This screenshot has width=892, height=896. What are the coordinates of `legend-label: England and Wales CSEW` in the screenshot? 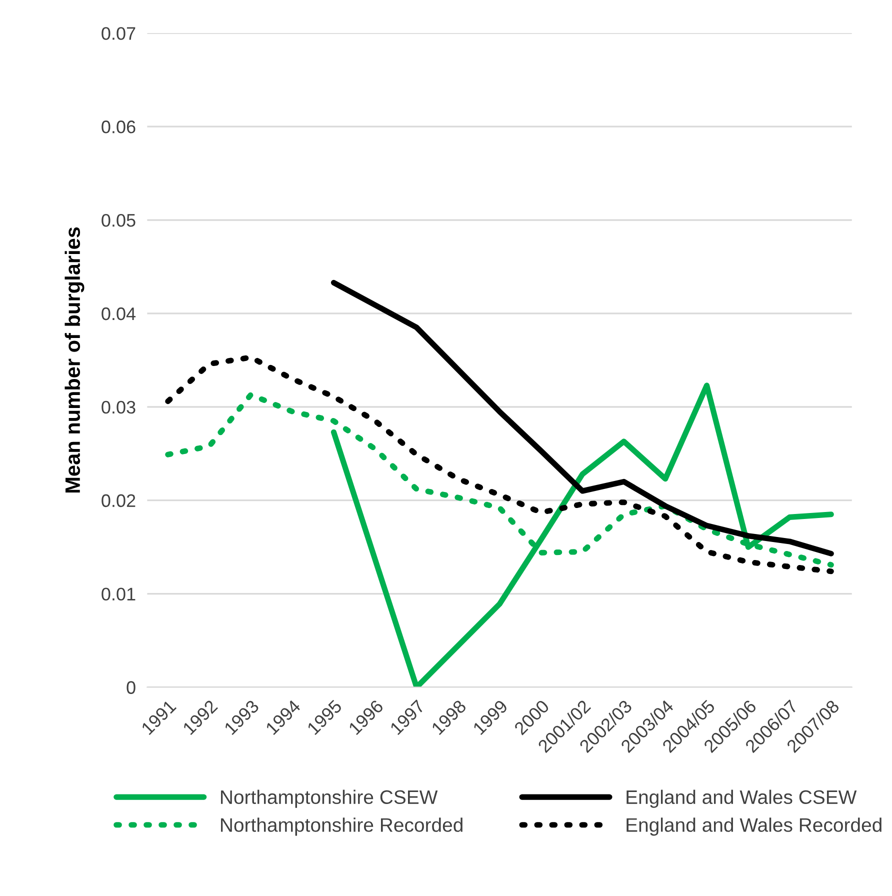 It's located at (741, 799).